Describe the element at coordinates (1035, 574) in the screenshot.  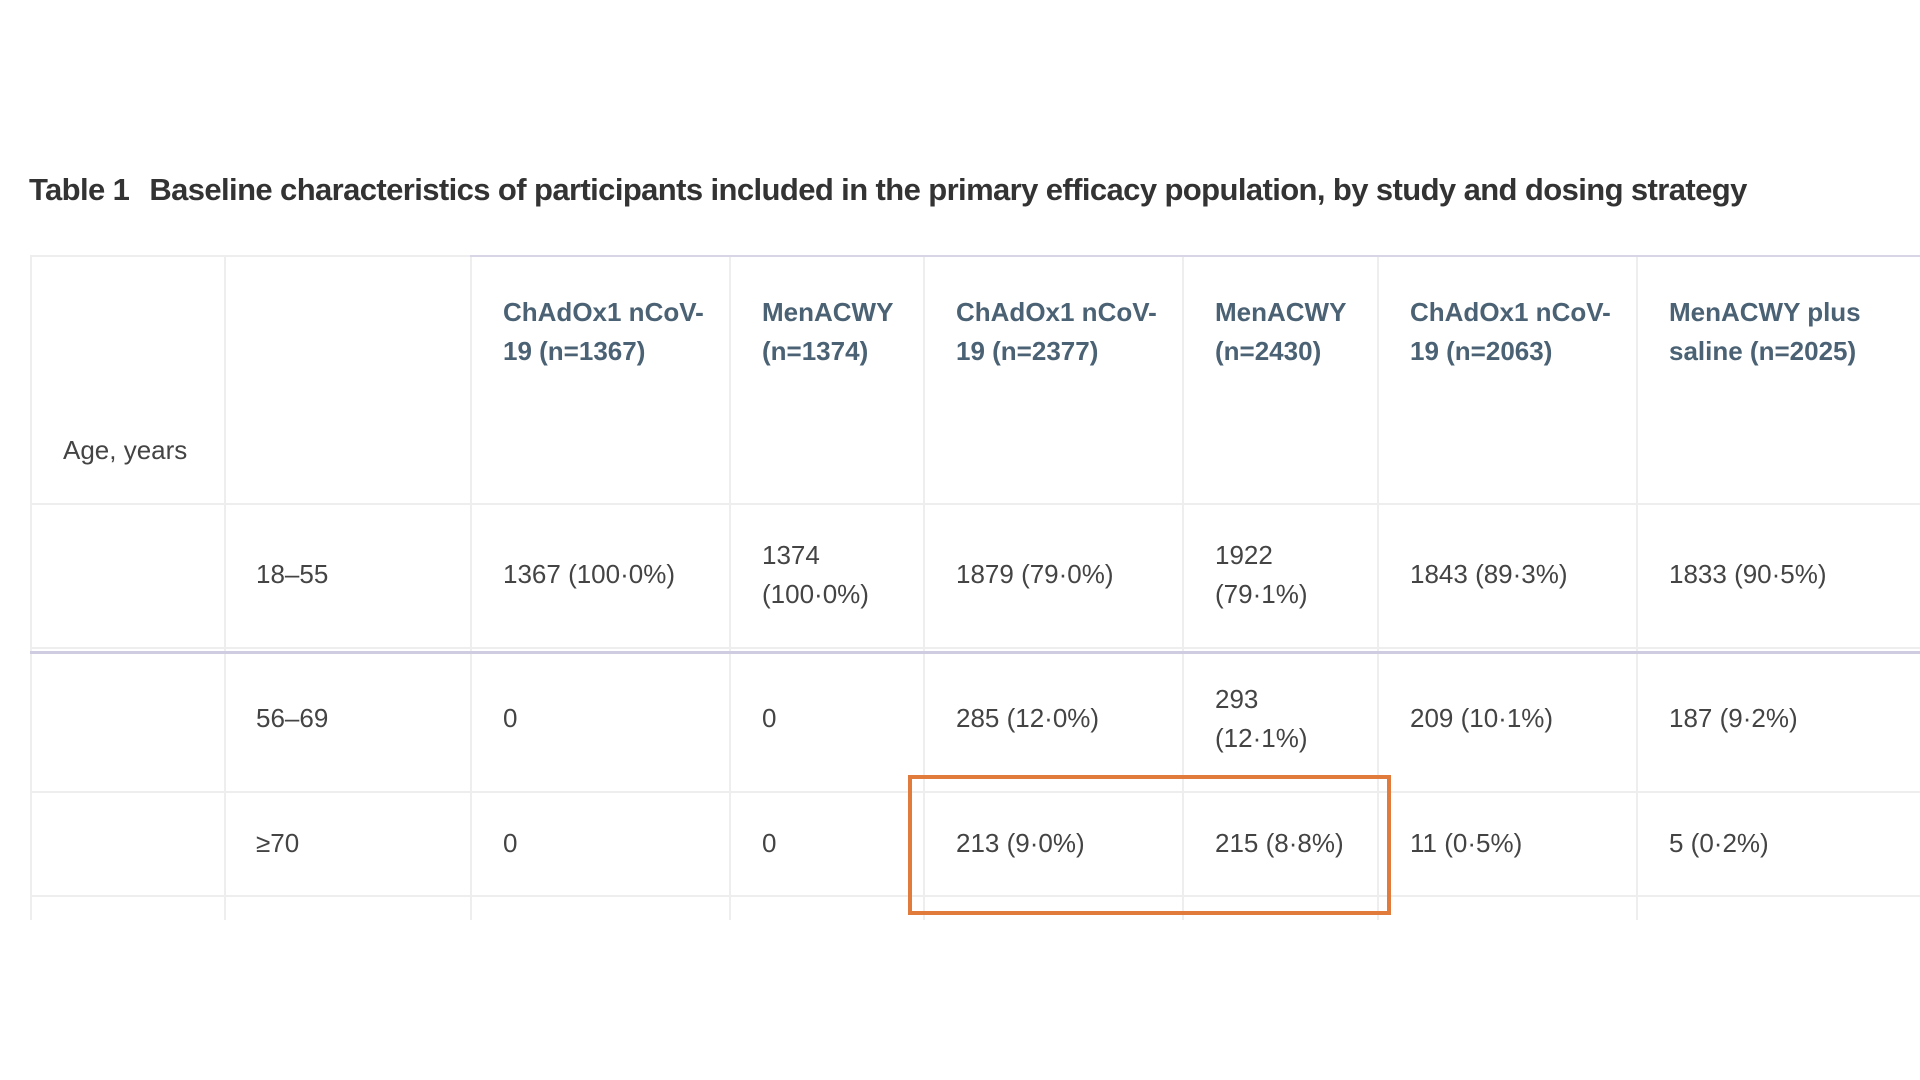
I see `table-cell: 1879 (79·0%)` at that location.